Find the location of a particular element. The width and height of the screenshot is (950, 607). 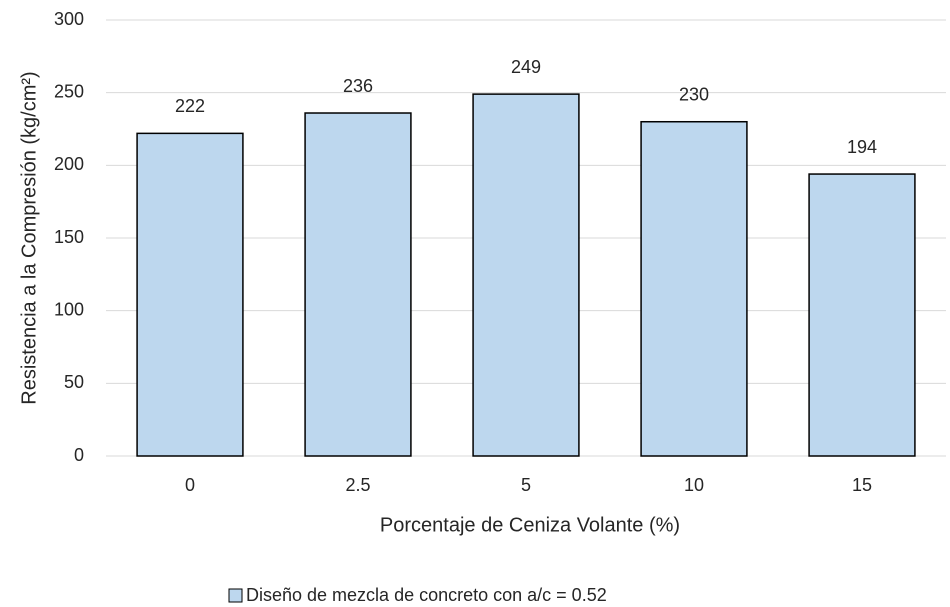

y-tick-label: 300 is located at coordinates (69, 19).